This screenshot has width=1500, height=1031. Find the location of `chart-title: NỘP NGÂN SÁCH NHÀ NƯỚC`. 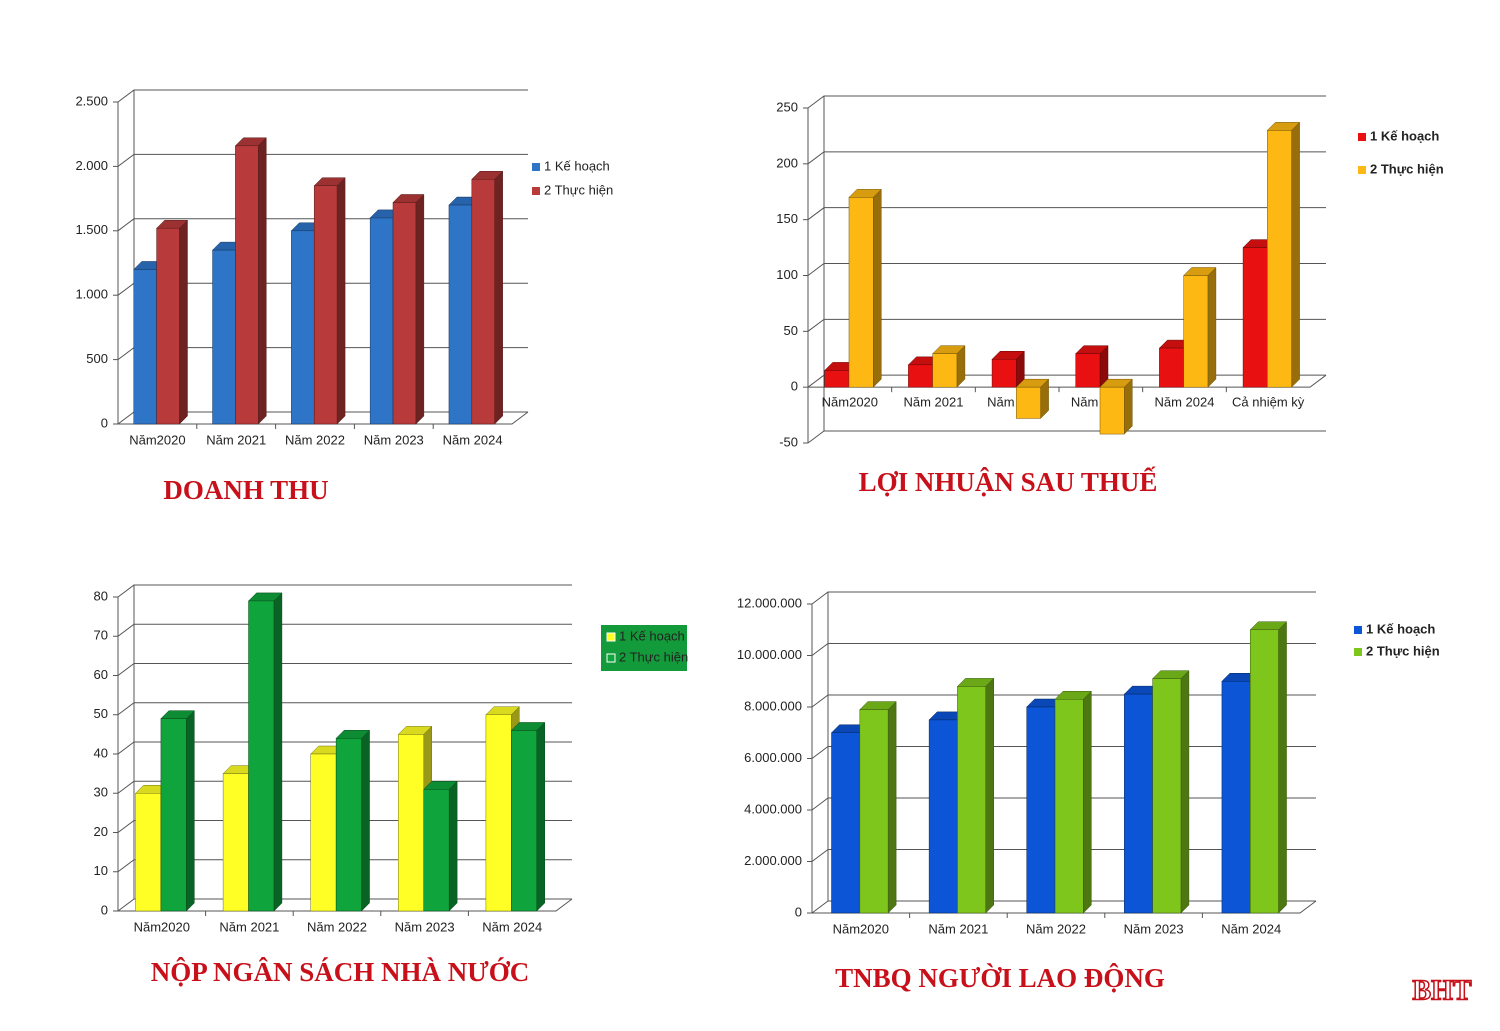

chart-title: NỘP NGÂN SÁCH NHÀ NƯỚC is located at coordinates (340, 972).